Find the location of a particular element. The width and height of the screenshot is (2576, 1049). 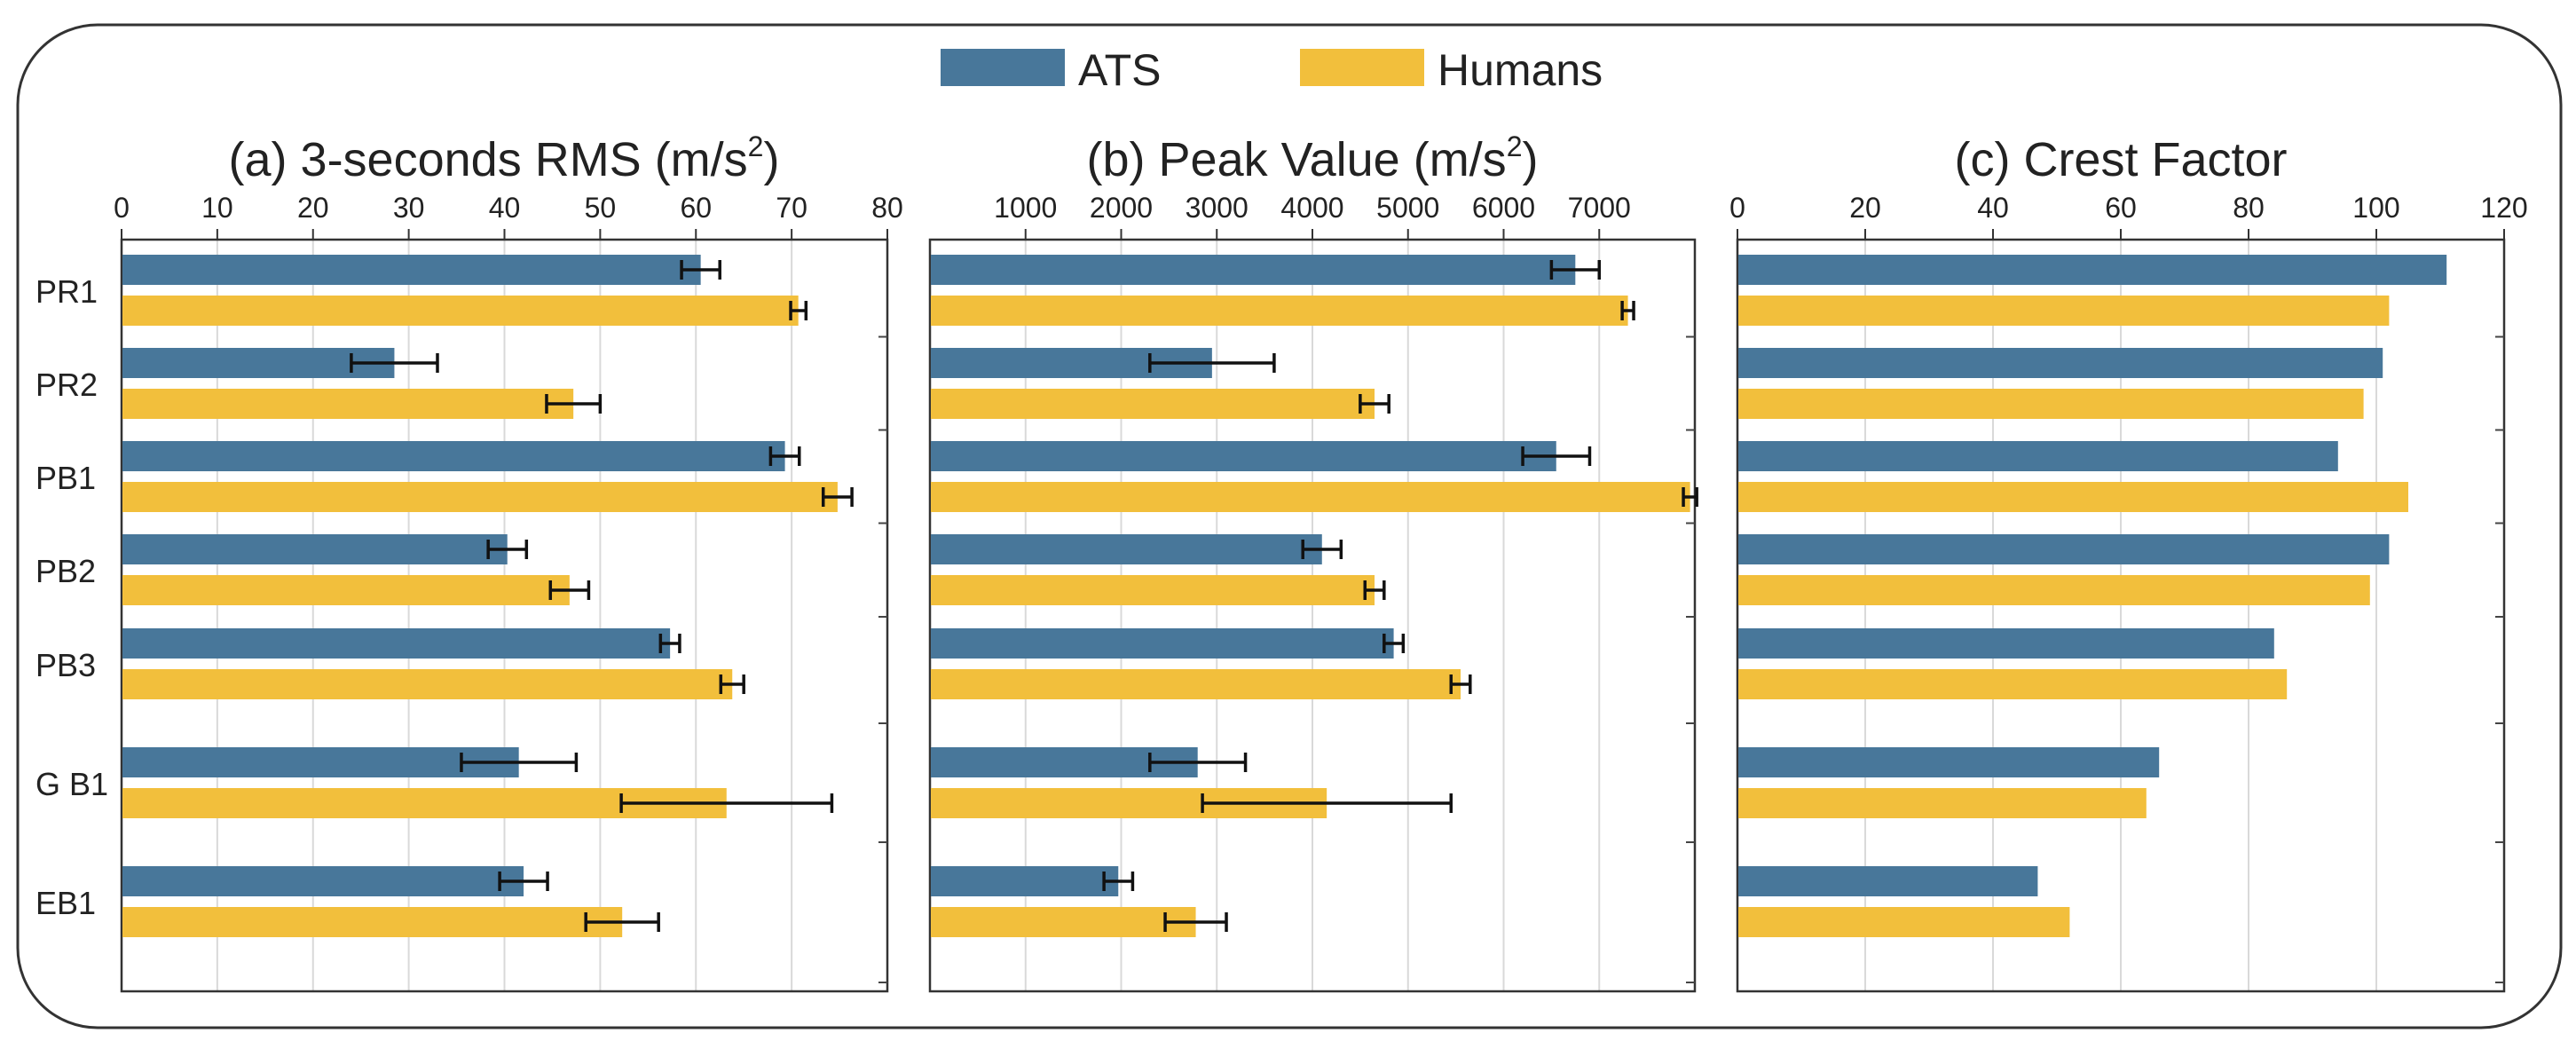

x-tick-label: 5000 is located at coordinates (1407, 208).